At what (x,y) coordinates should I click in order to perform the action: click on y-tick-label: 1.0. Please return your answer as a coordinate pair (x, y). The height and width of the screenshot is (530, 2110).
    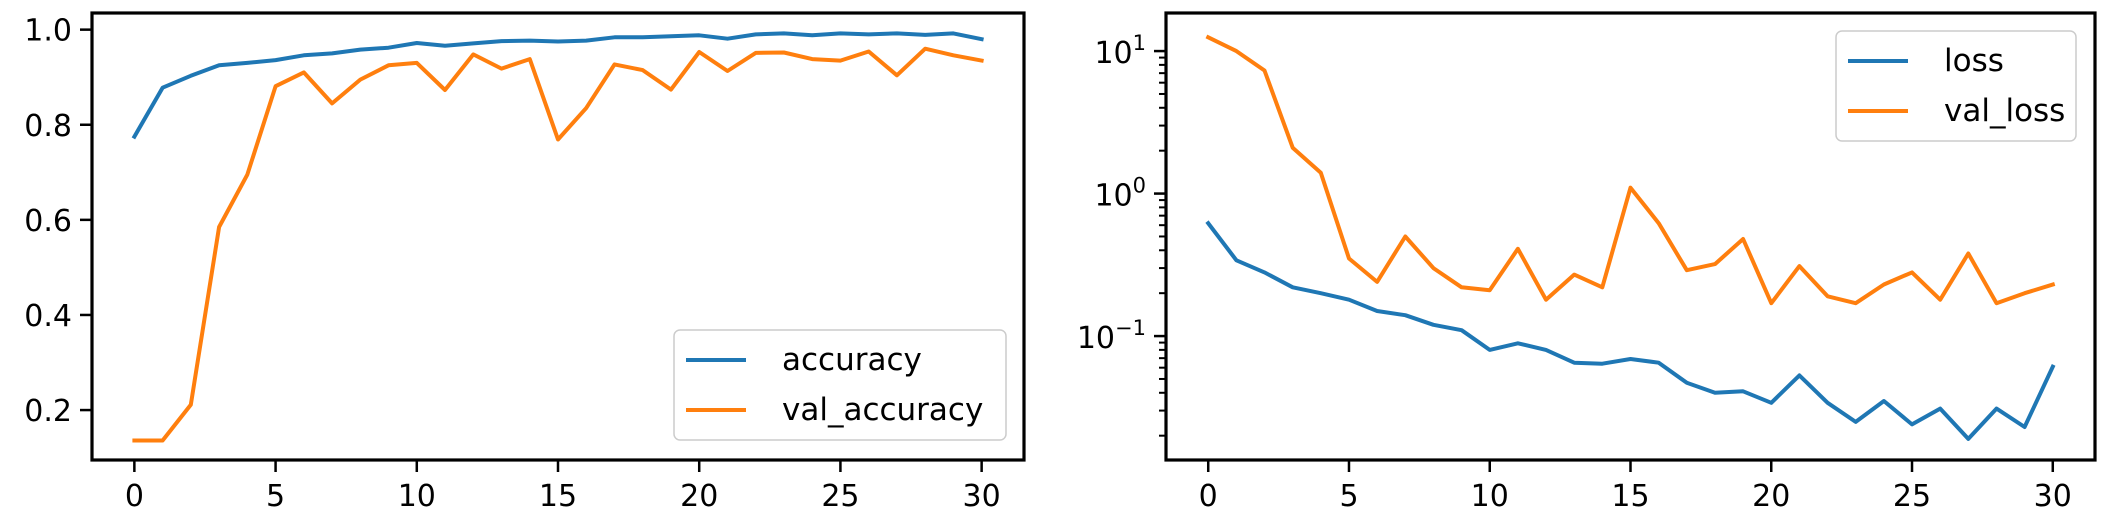
    Looking at the image, I should click on (48, 31).